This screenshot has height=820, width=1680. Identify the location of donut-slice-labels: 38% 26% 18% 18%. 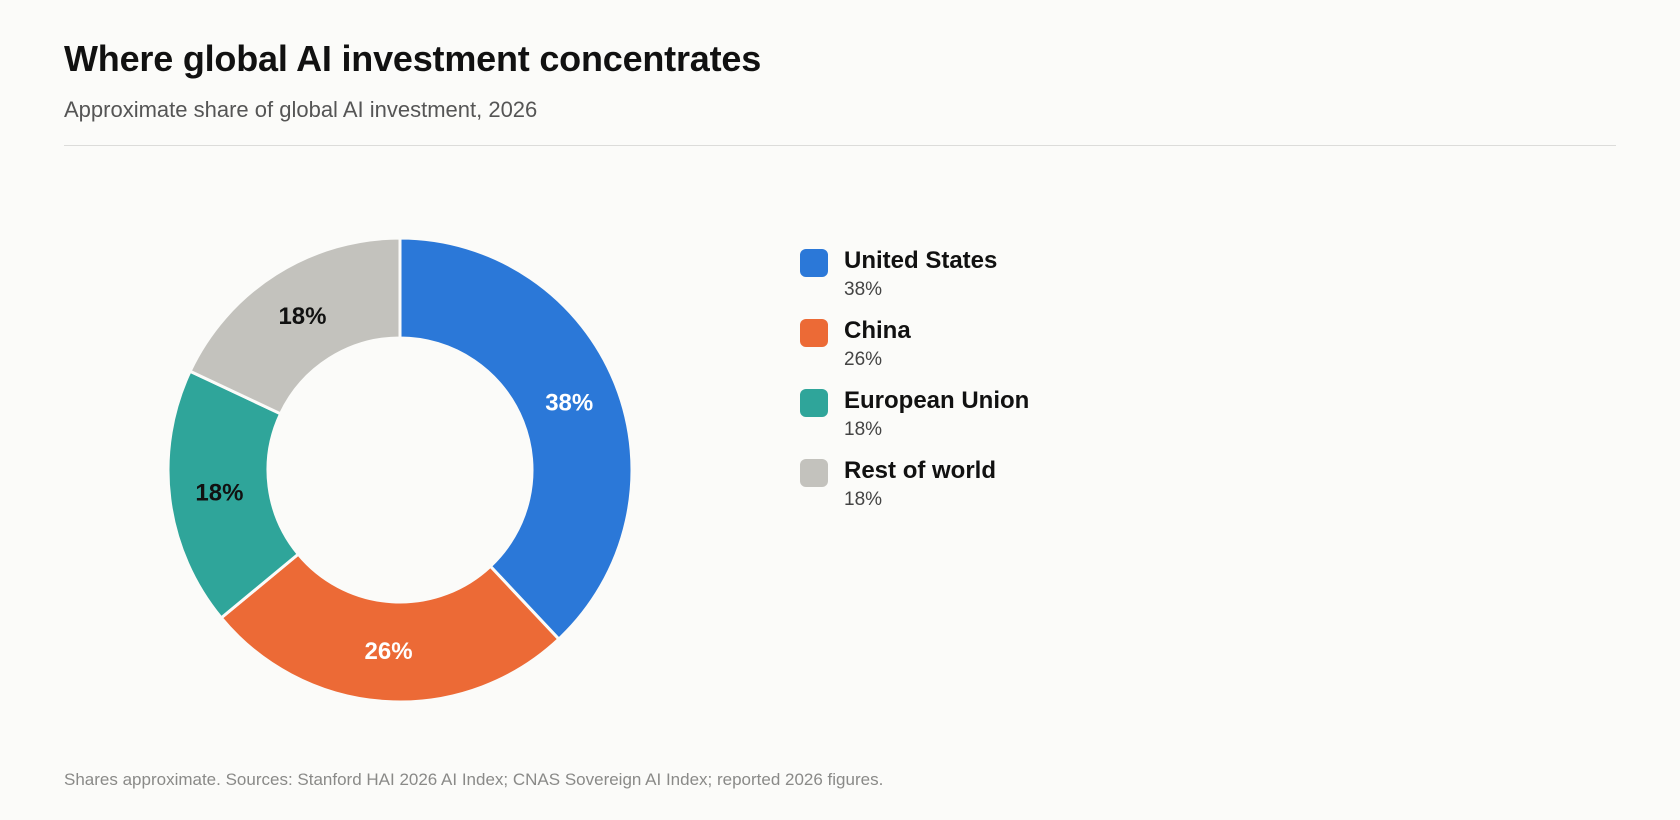
(394, 484).